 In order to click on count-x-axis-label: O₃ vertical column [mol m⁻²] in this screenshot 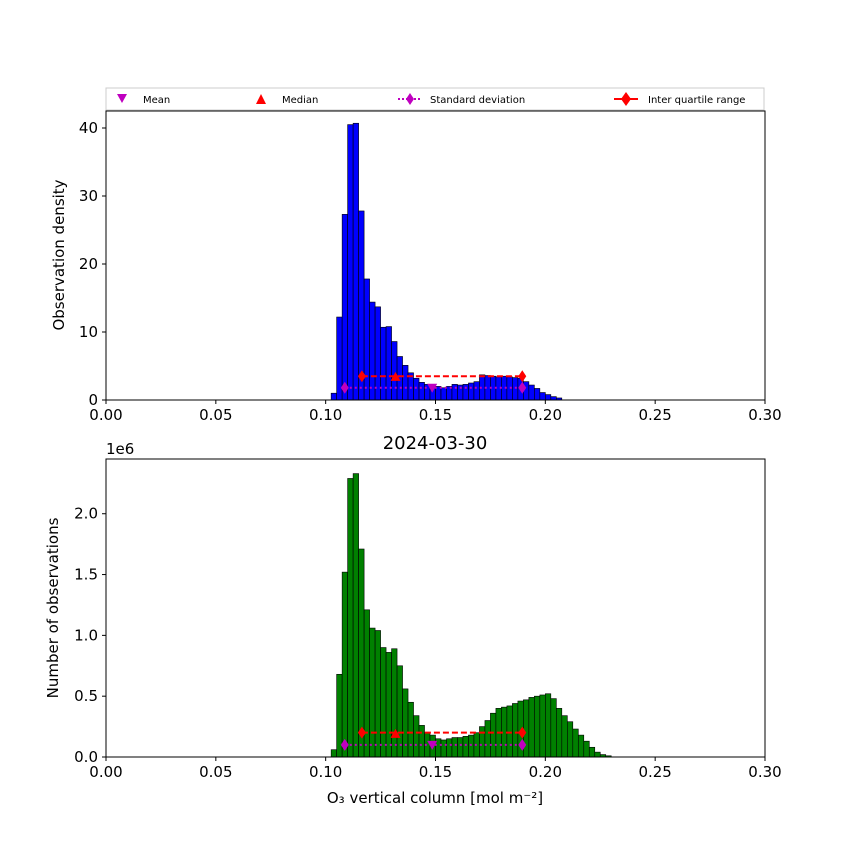, I will do `click(435, 798)`.